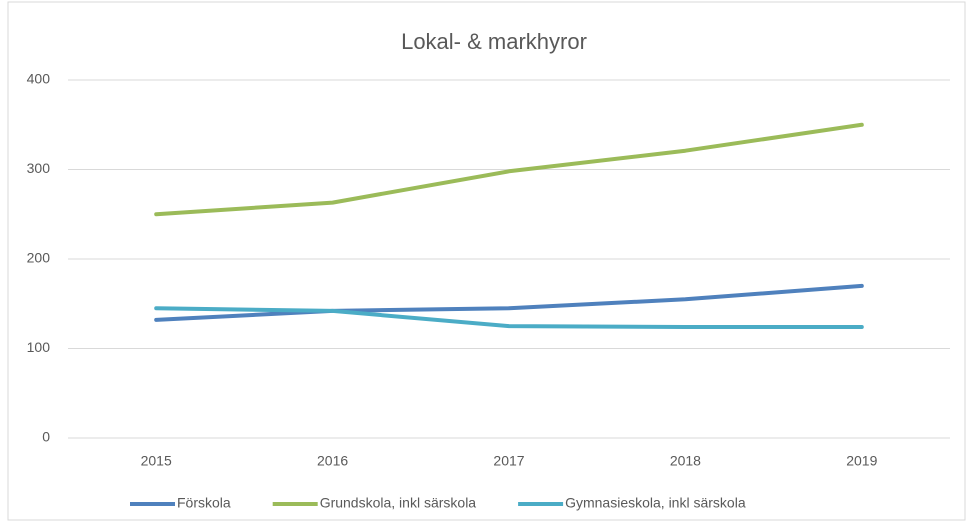  What do you see at coordinates (494, 41) in the screenshot?
I see `chart-title: Lokal- & markhyror` at bounding box center [494, 41].